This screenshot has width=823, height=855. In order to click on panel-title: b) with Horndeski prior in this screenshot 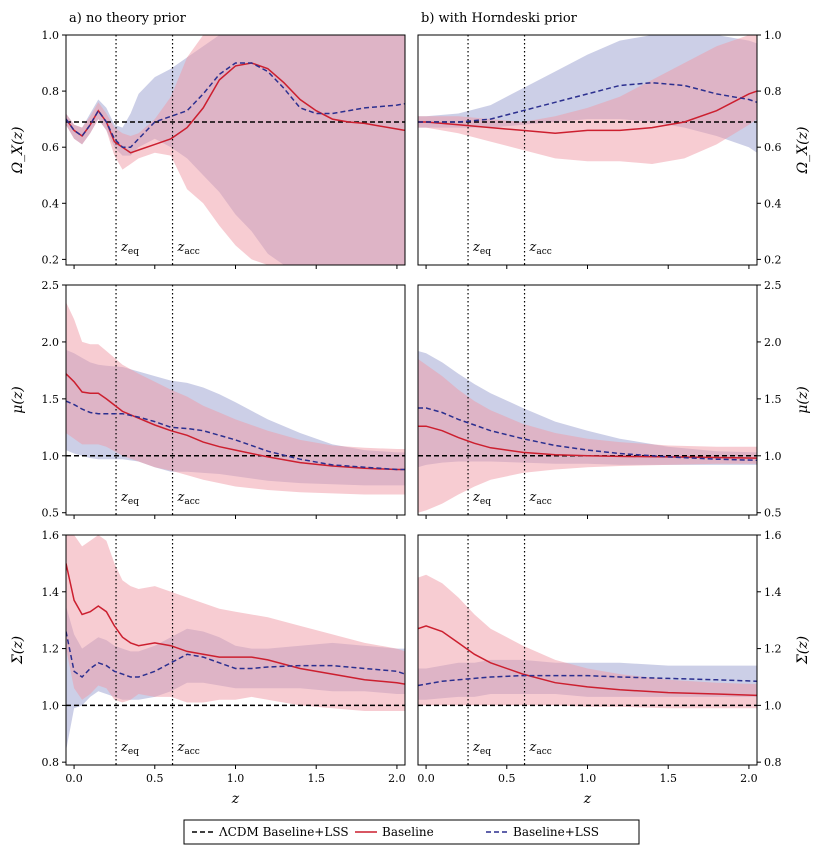, I will do `click(499, 18)`.